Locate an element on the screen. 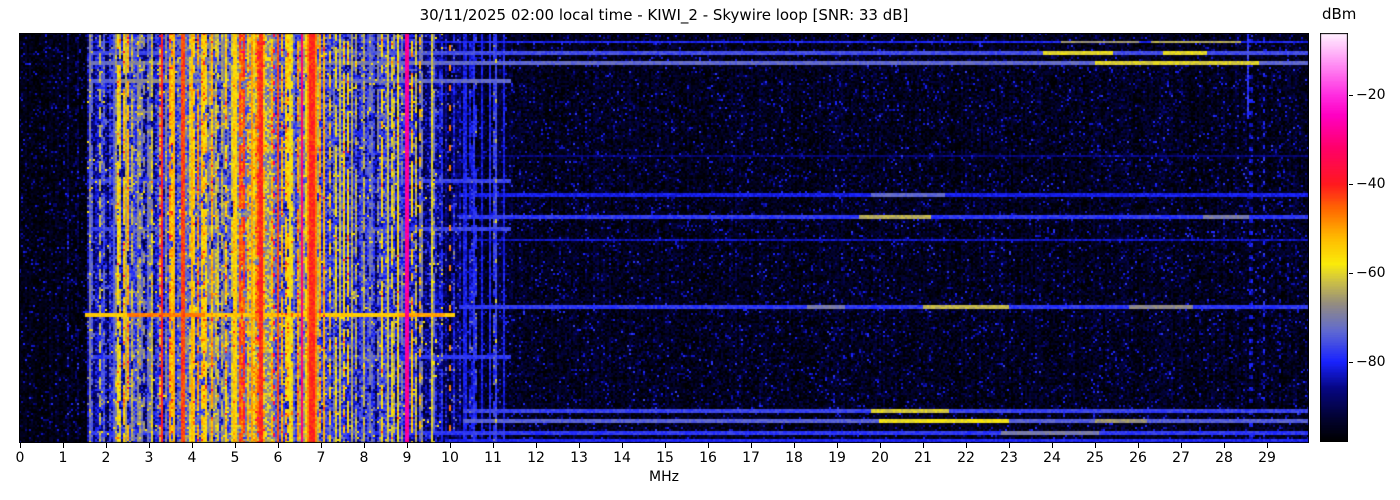  x-tick-label: 4 is located at coordinates (192, 458).